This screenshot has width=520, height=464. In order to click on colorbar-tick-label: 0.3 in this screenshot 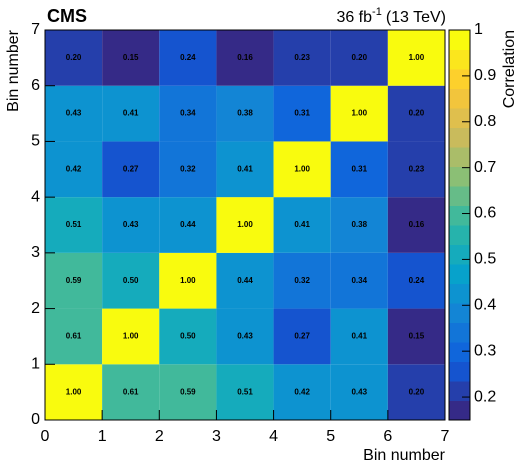, I will do `click(485, 350)`.